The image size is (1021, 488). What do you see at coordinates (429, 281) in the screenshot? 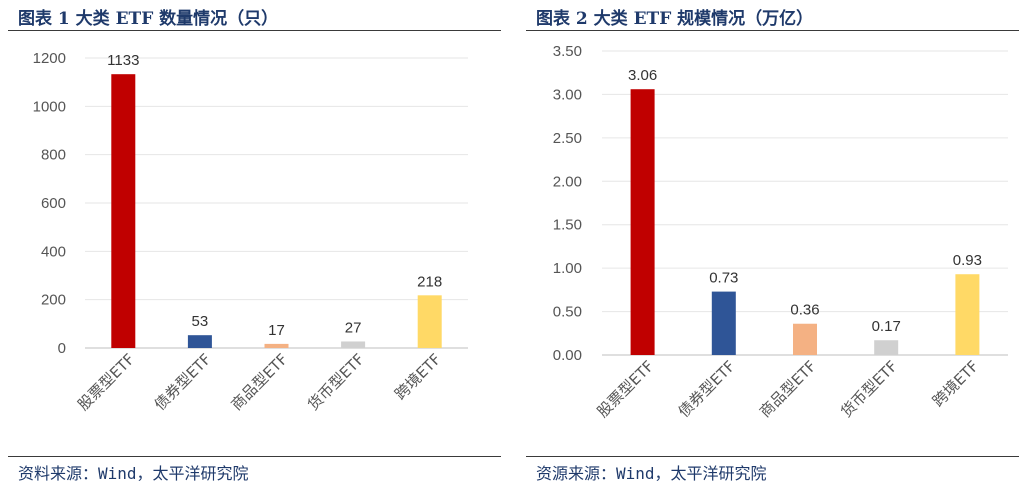
I see `data-label: 218` at bounding box center [429, 281].